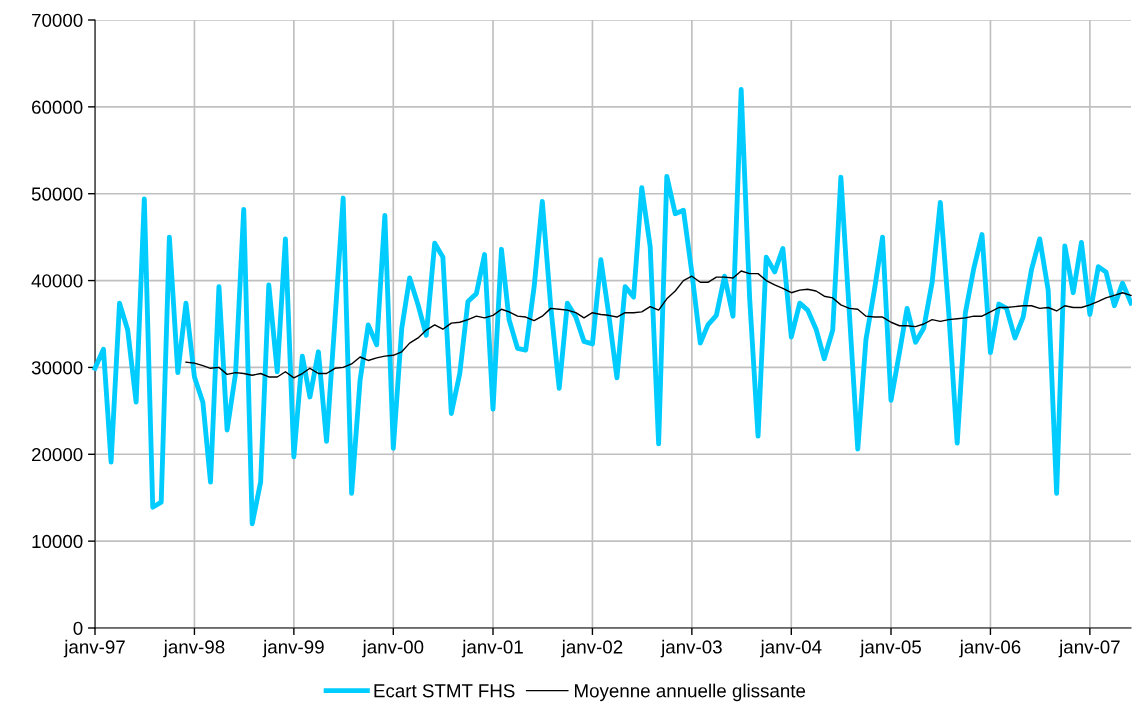 This screenshot has height=718, width=1132. Describe the element at coordinates (492, 648) in the screenshot. I see `x-tick-label: janv-01` at that location.